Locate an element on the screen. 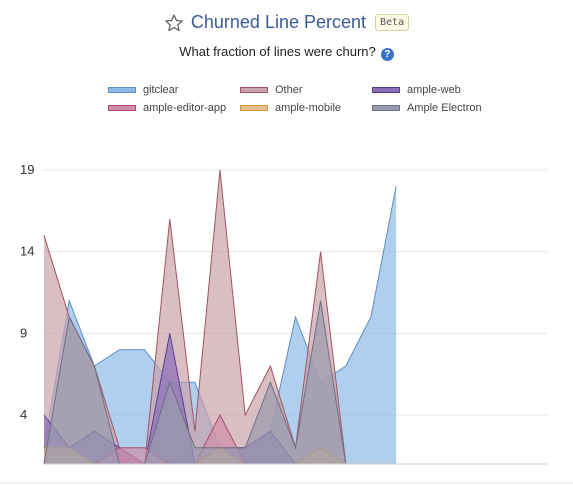 The image size is (573, 485). legend-item: ample-editor-app is located at coordinates (167, 108).